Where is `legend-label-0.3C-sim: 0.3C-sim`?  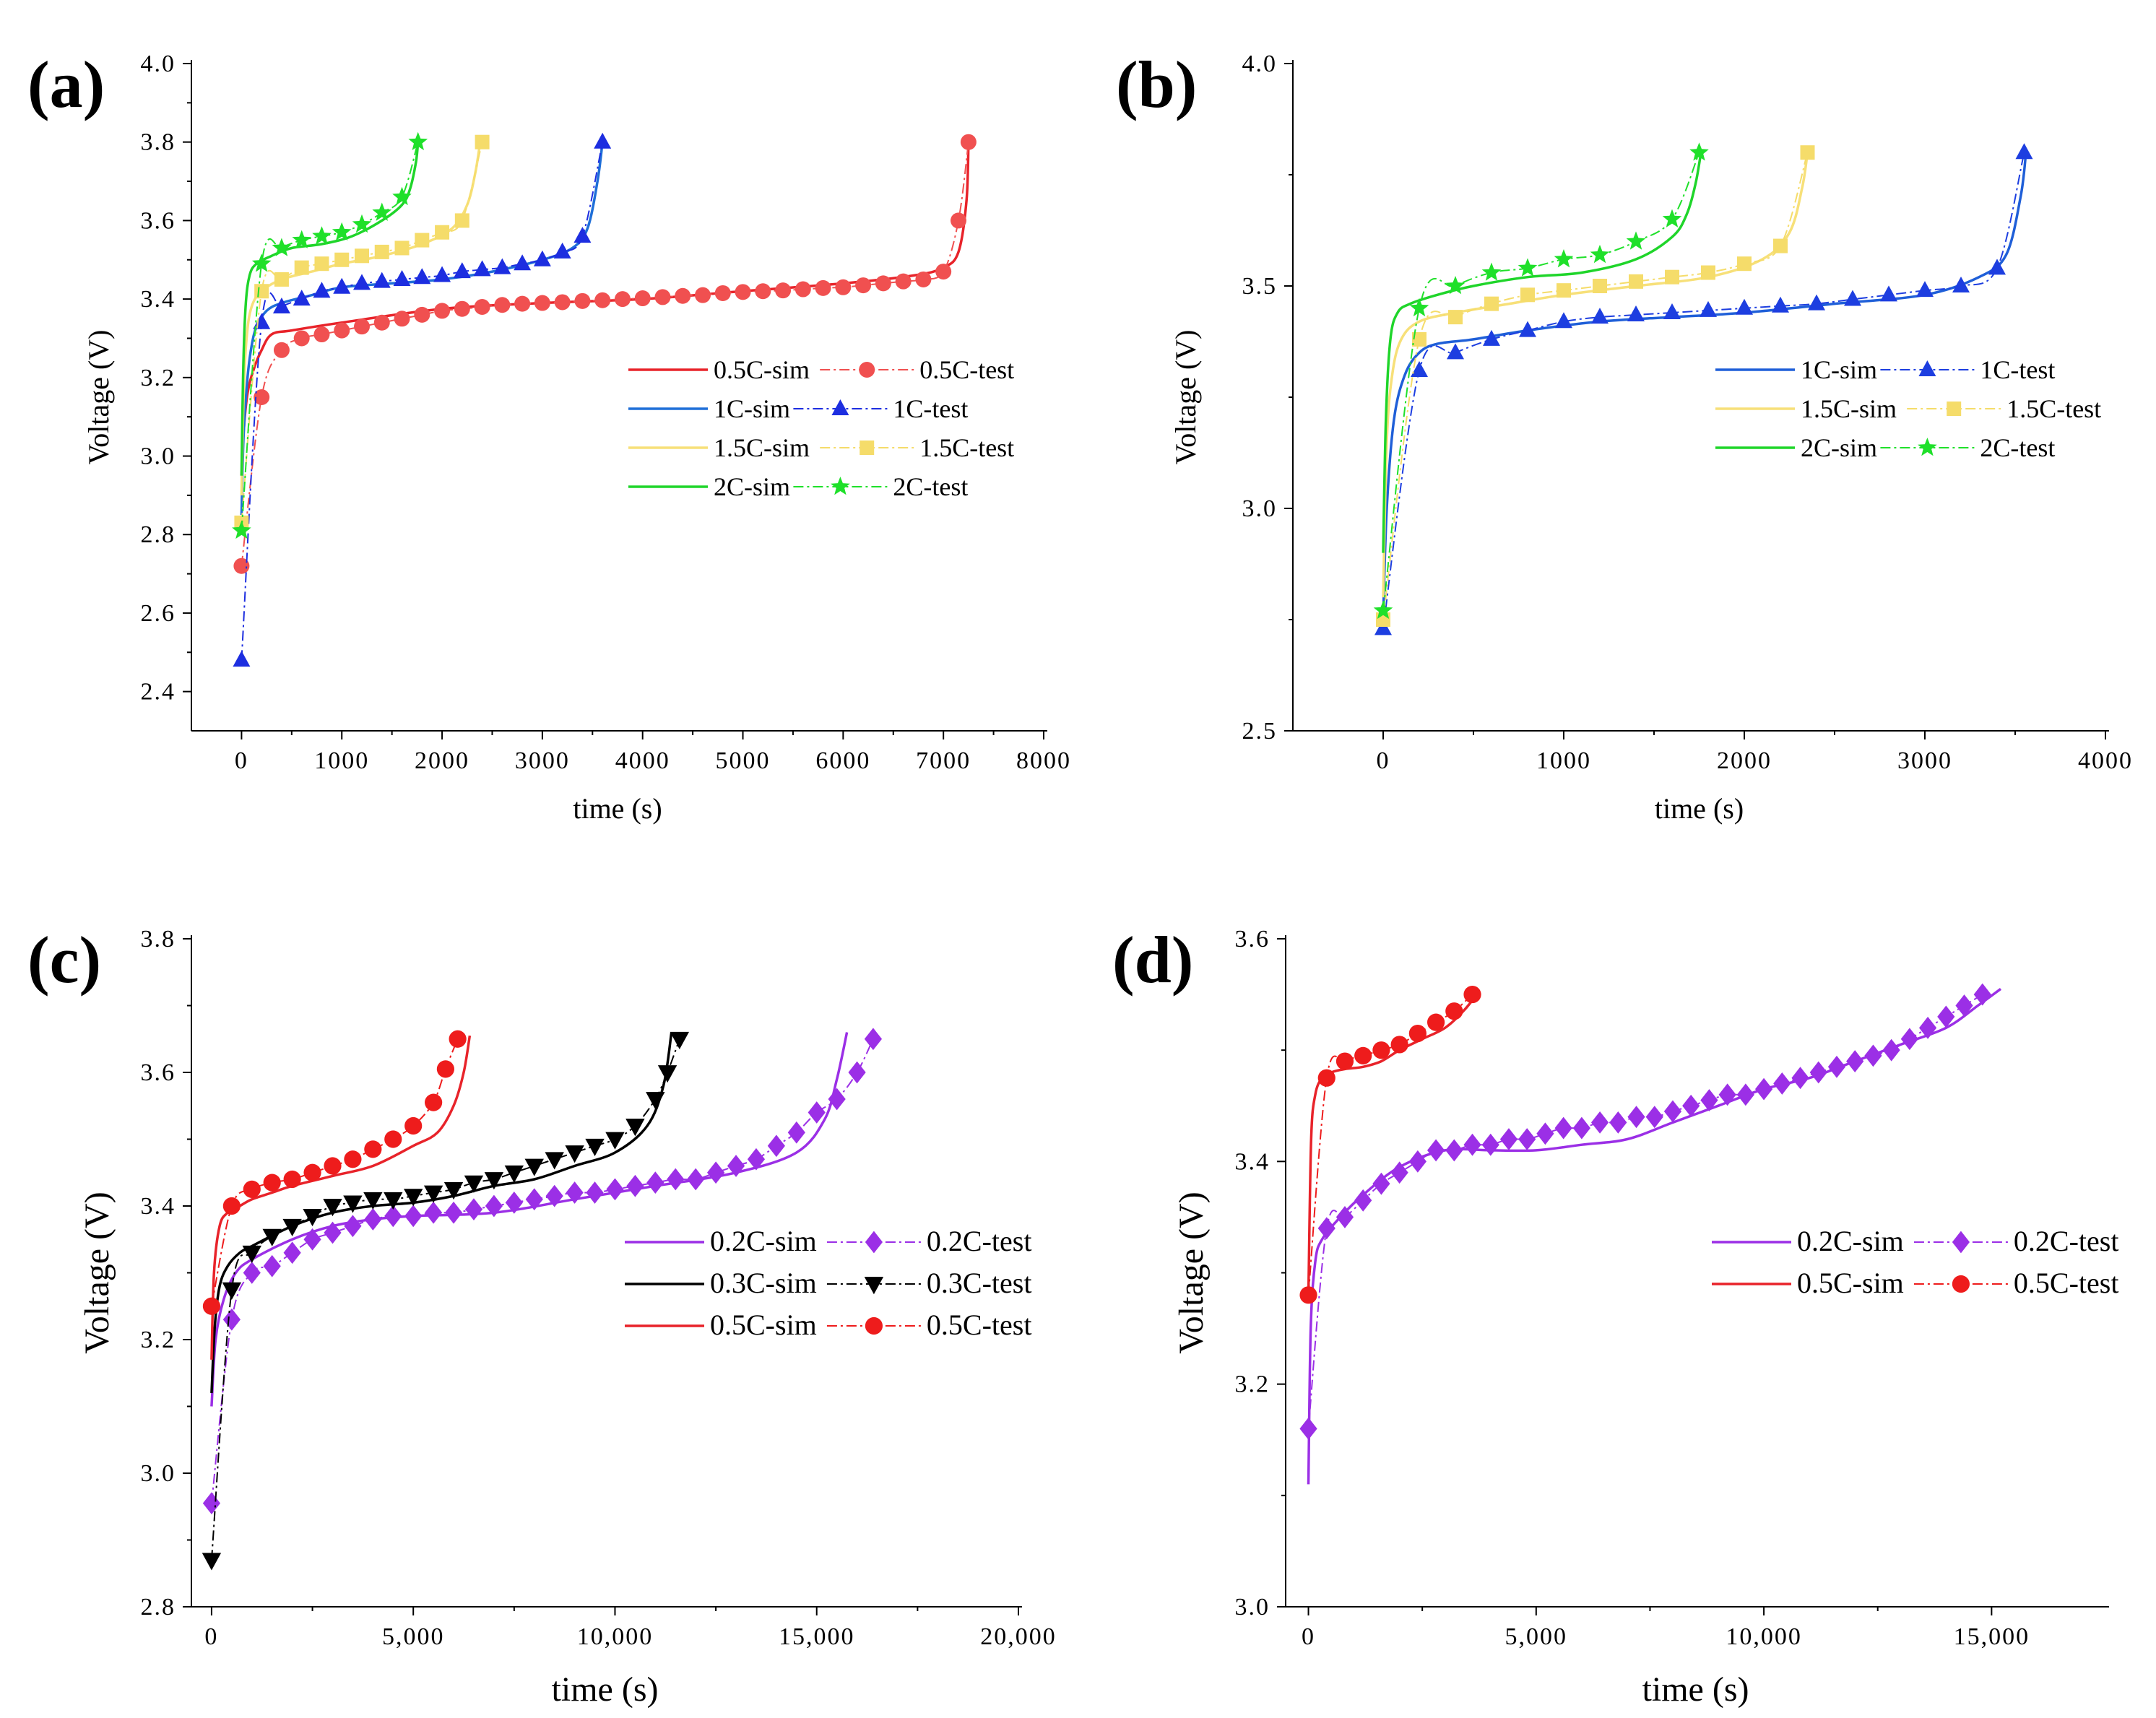
legend-label-0.3C-sim: 0.3C-sim is located at coordinates (763, 1283).